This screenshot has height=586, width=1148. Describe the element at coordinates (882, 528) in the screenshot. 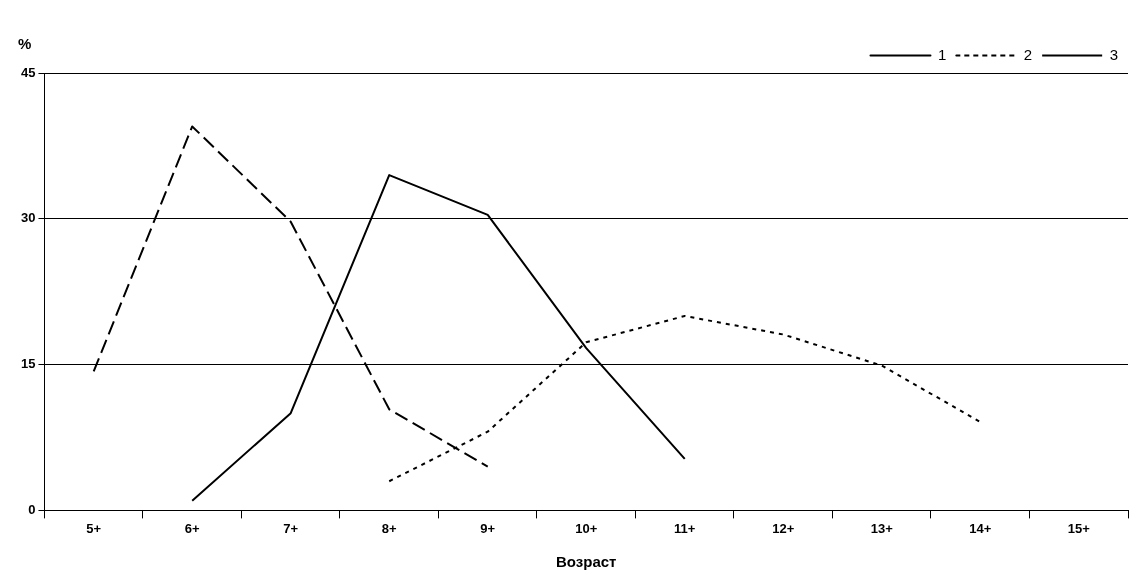

I see `x-tick-label: 13+` at that location.